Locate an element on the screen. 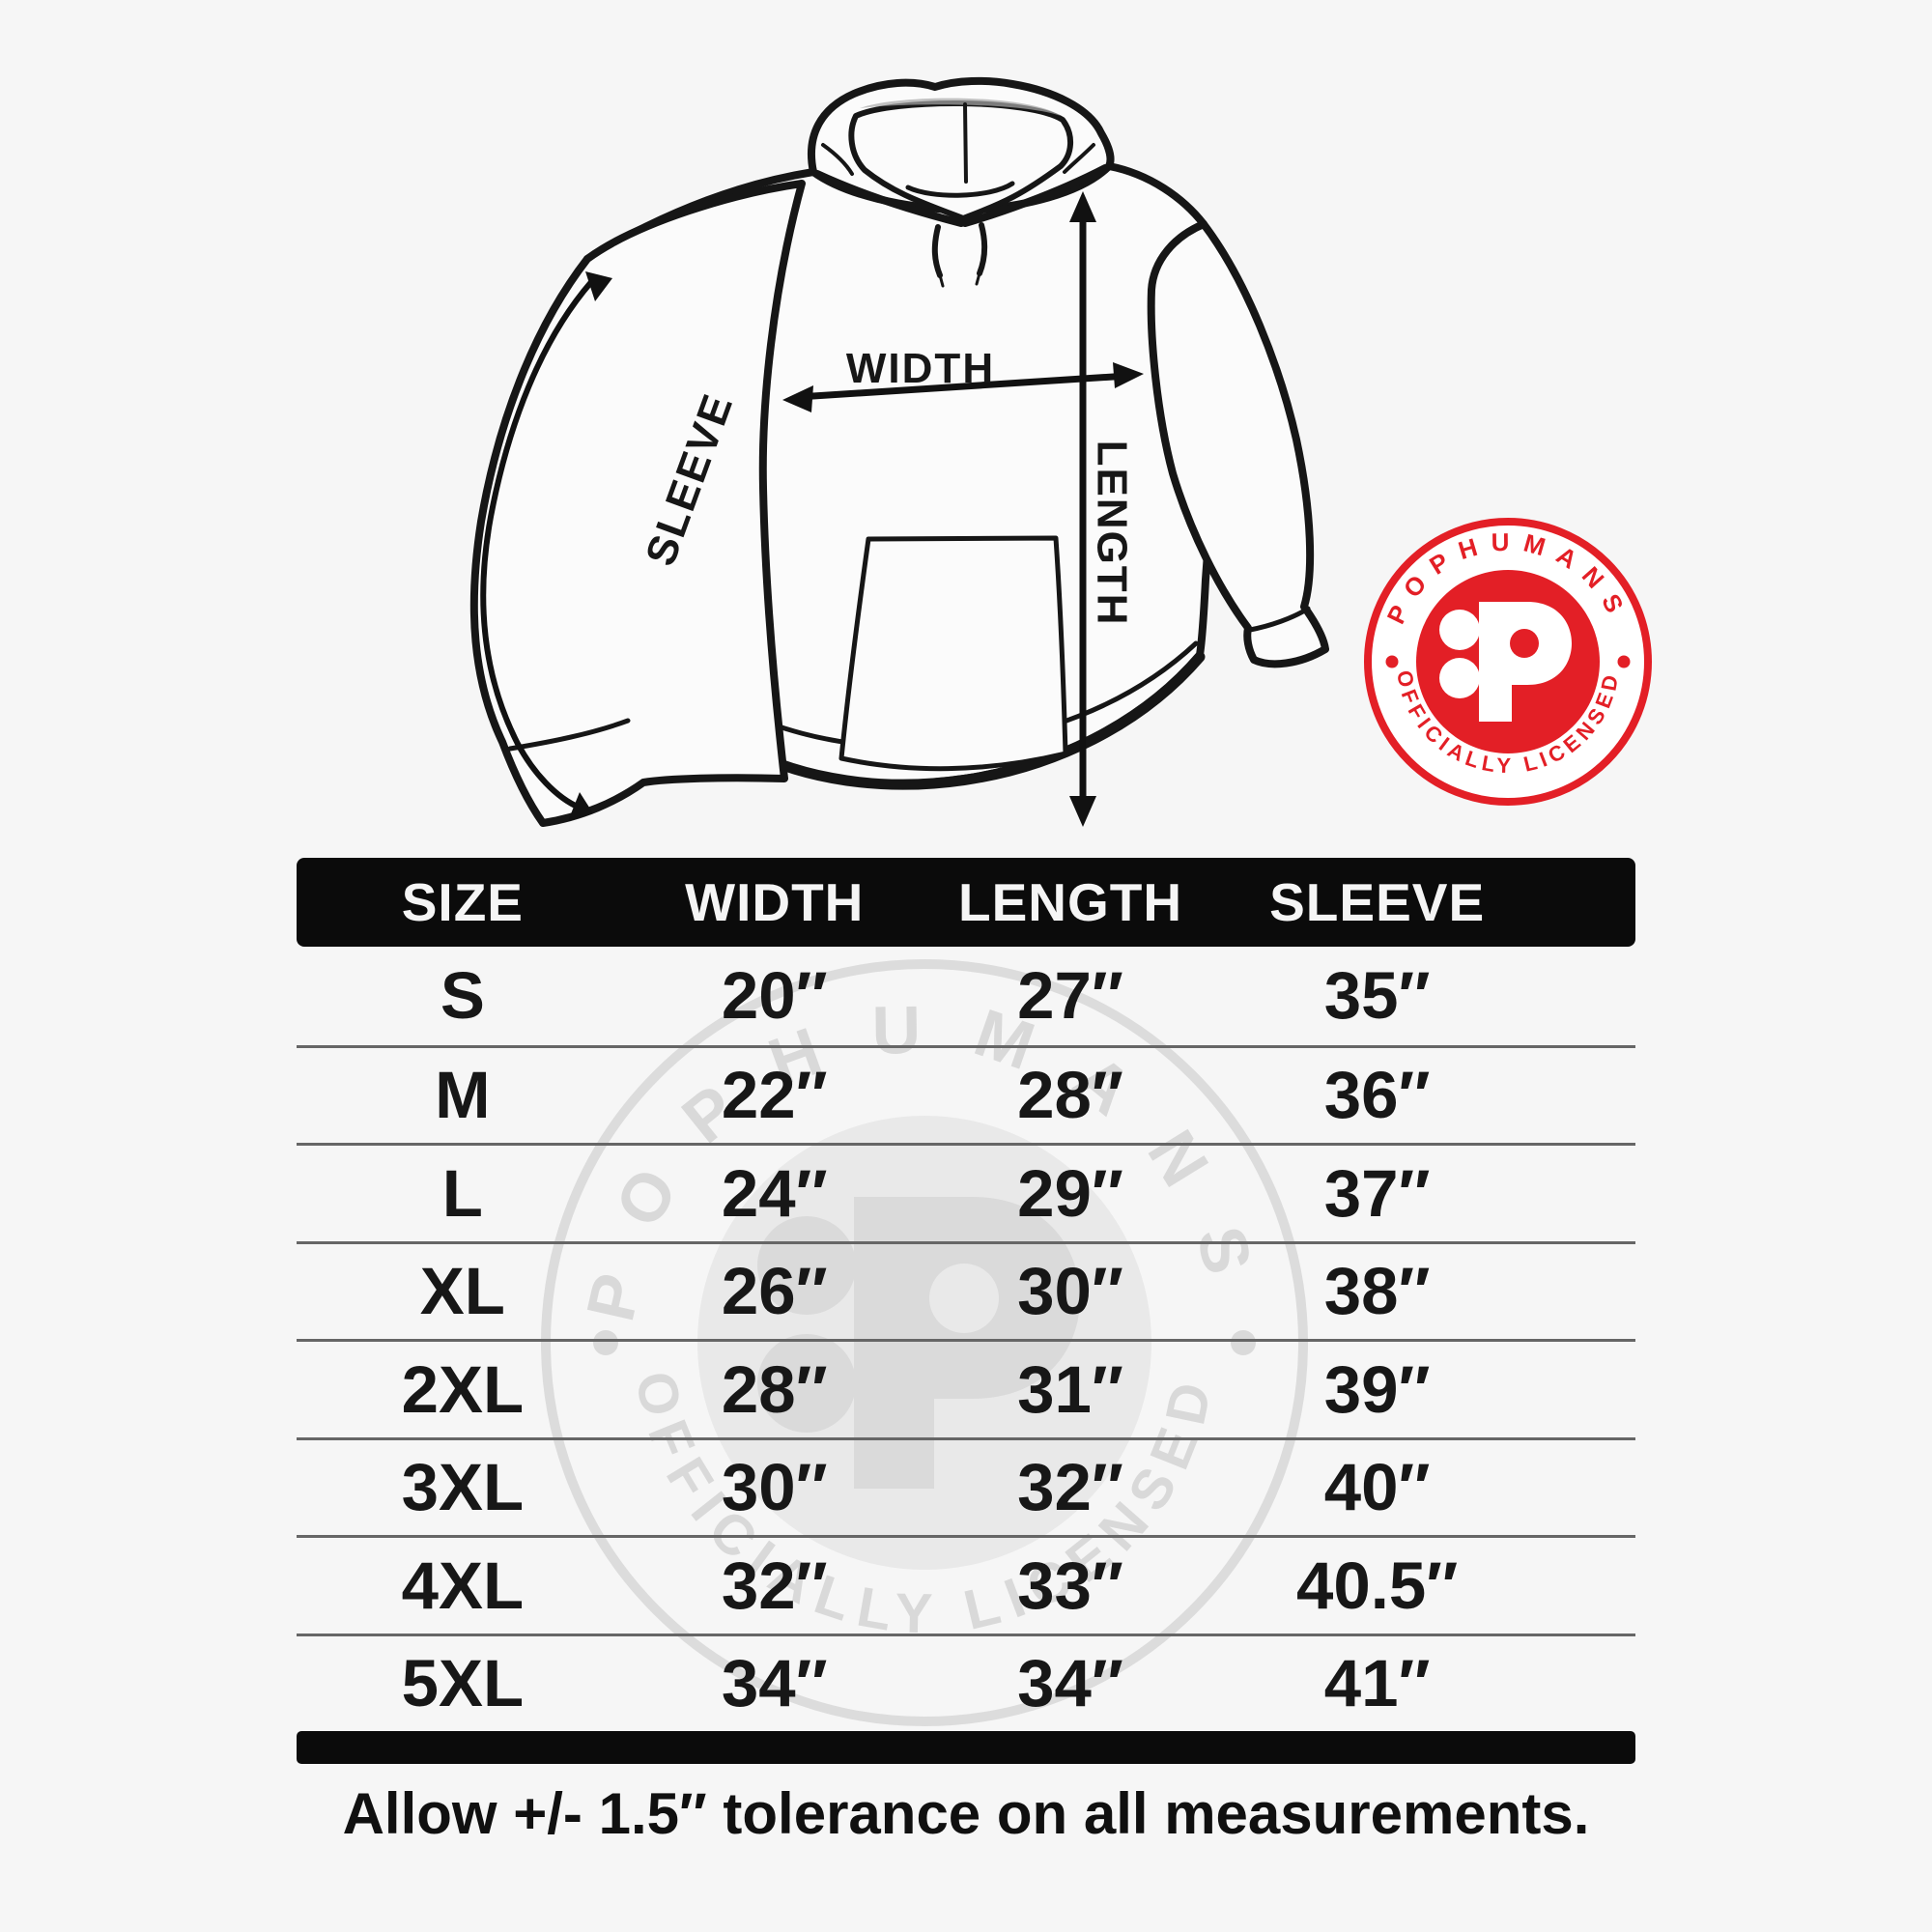  badge-dot-right is located at coordinates (1624, 661).